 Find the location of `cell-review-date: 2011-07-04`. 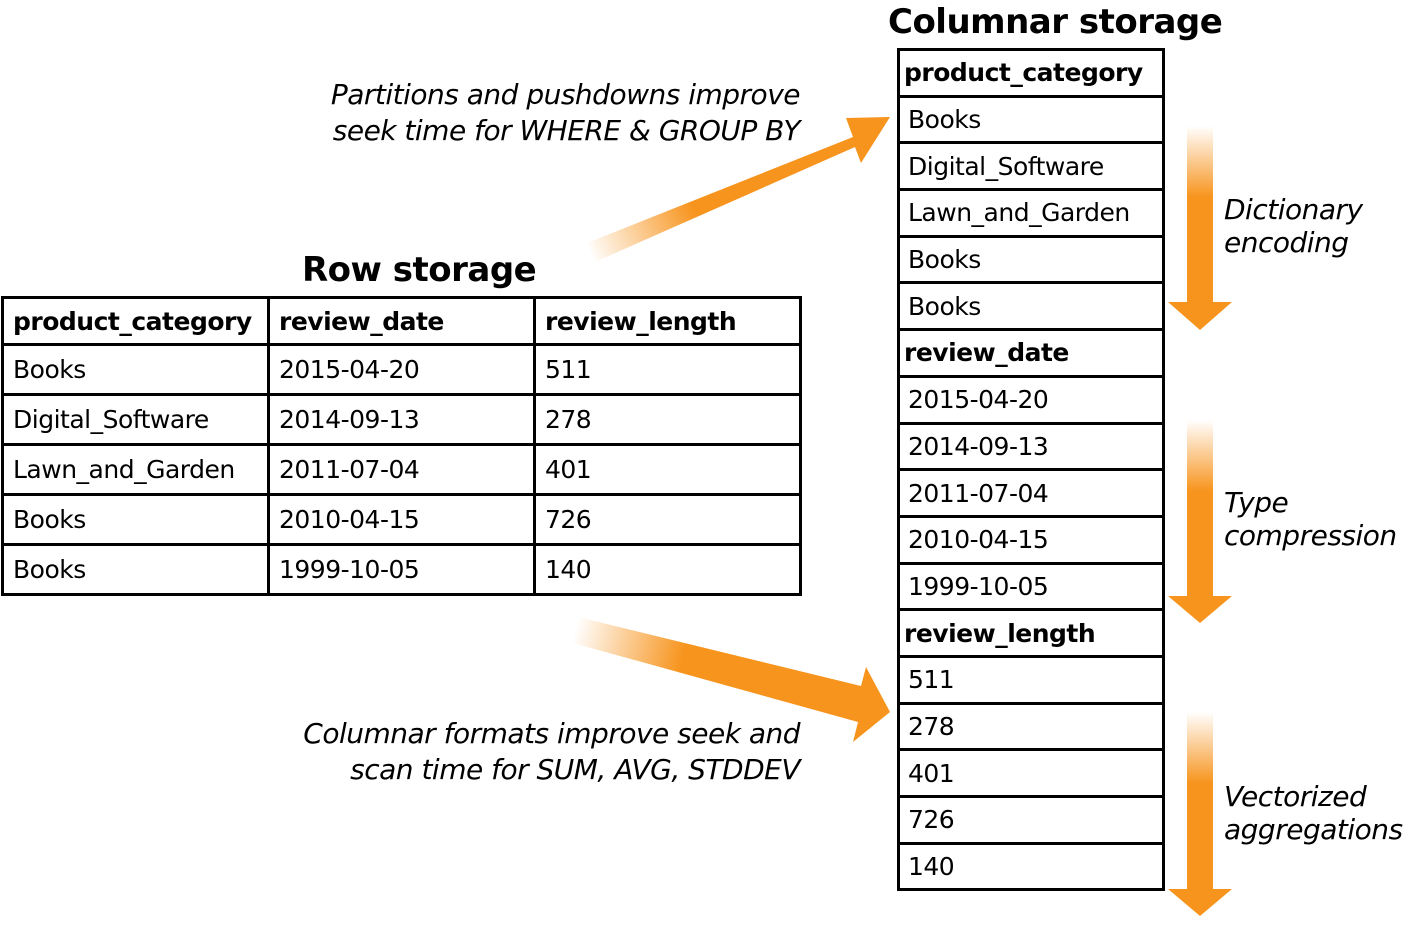

cell-review-date: 2011-07-04 is located at coordinates (401, 469).